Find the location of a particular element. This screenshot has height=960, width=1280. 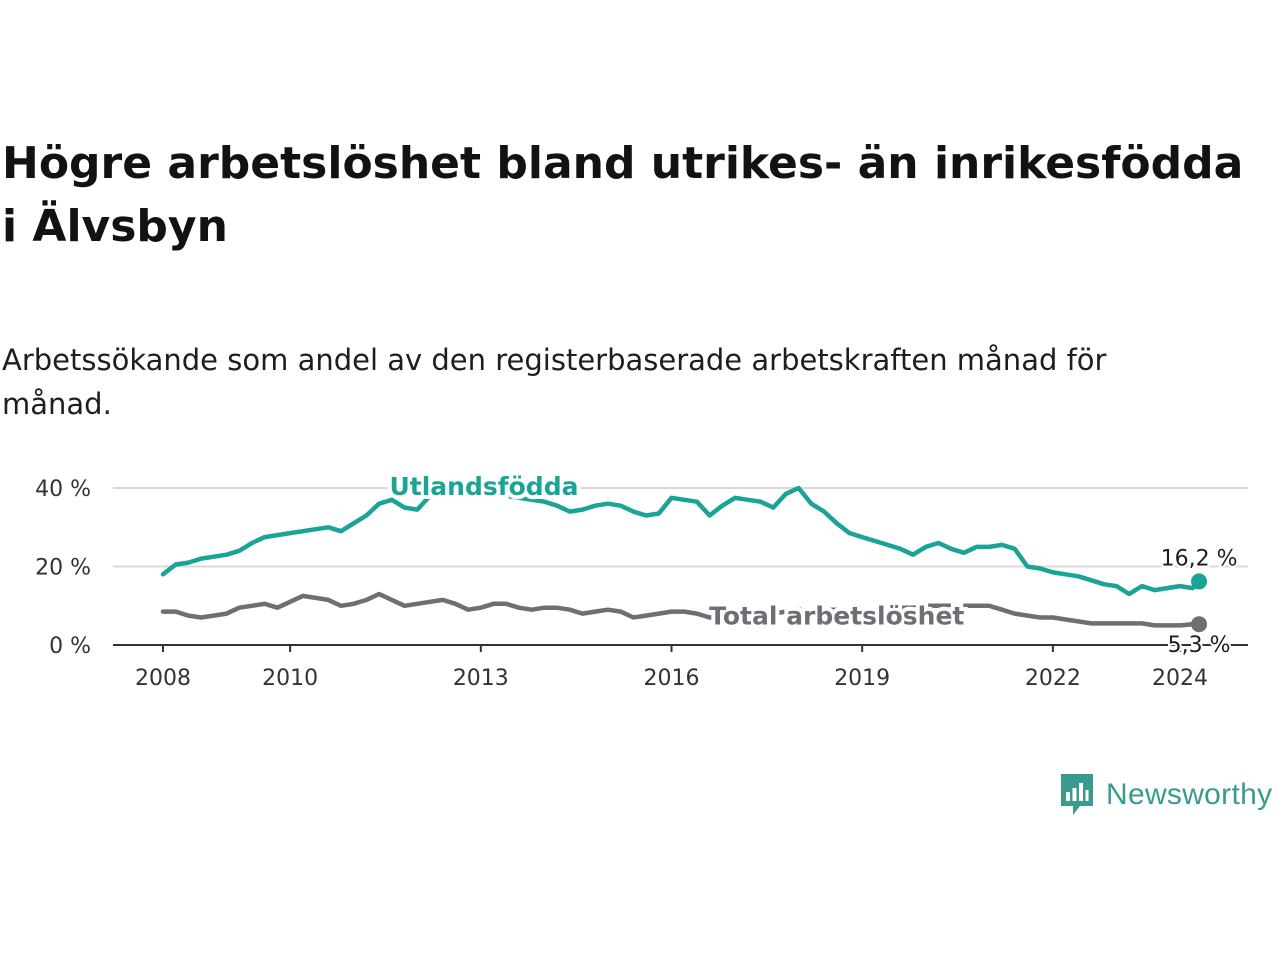

x-tick-label: 2008 is located at coordinates (163, 678).